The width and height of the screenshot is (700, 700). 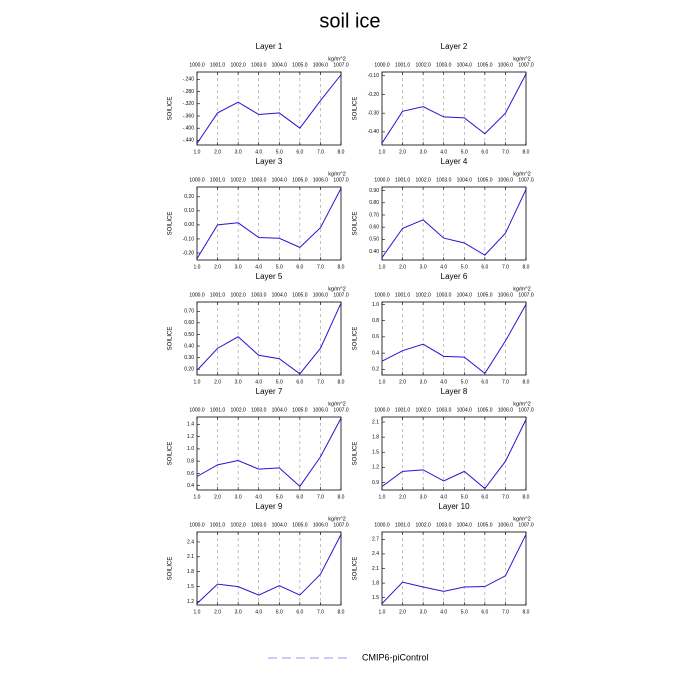 What do you see at coordinates (374, 252) in the screenshot?
I see `y-tick-label: 0.40` at bounding box center [374, 252].